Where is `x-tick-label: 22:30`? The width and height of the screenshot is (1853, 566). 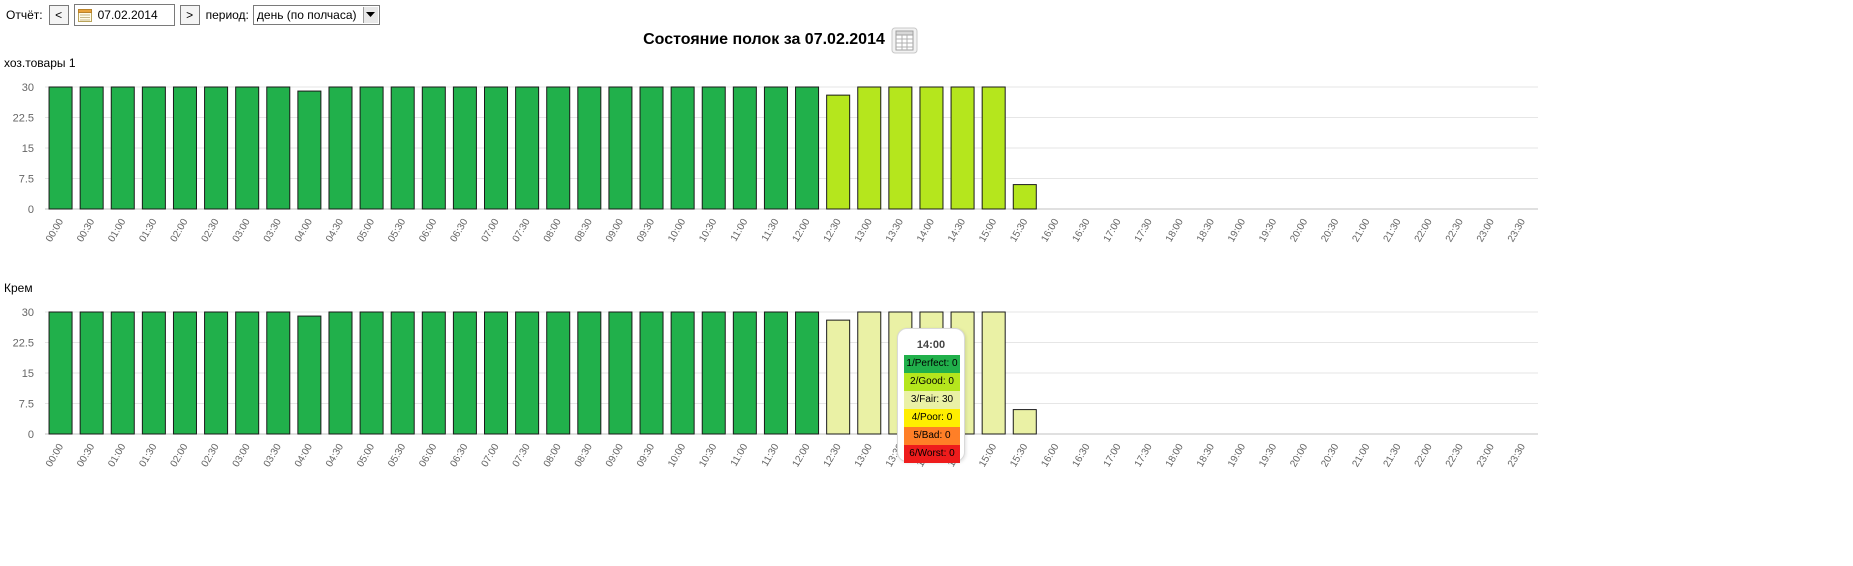 x-tick-label: 22:30 is located at coordinates (1455, 456).